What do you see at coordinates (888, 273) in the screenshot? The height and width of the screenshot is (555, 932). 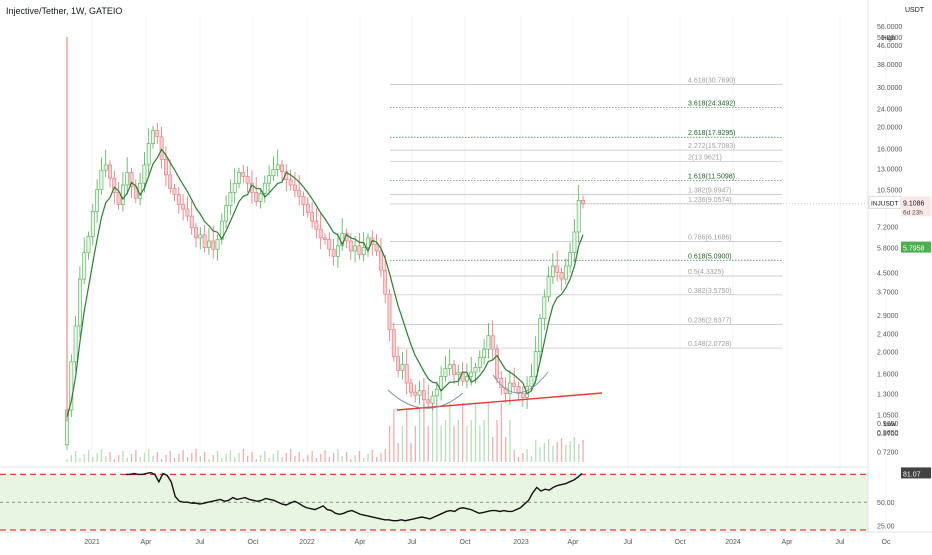 I see `price-tick-label: 4.5000` at bounding box center [888, 273].